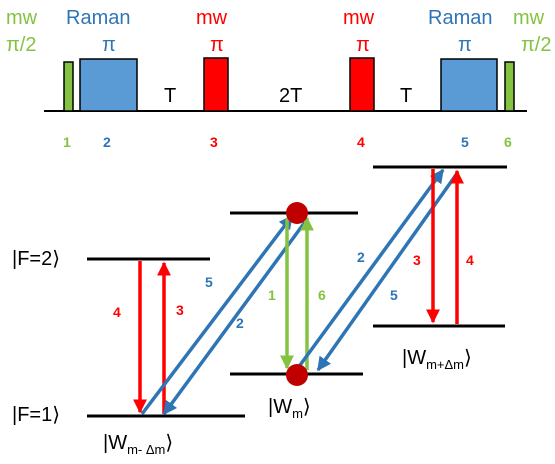 Image resolution: width=555 pixels, height=464 pixels. What do you see at coordinates (406, 96) in the screenshot?
I see `interval-t-2: T` at bounding box center [406, 96].